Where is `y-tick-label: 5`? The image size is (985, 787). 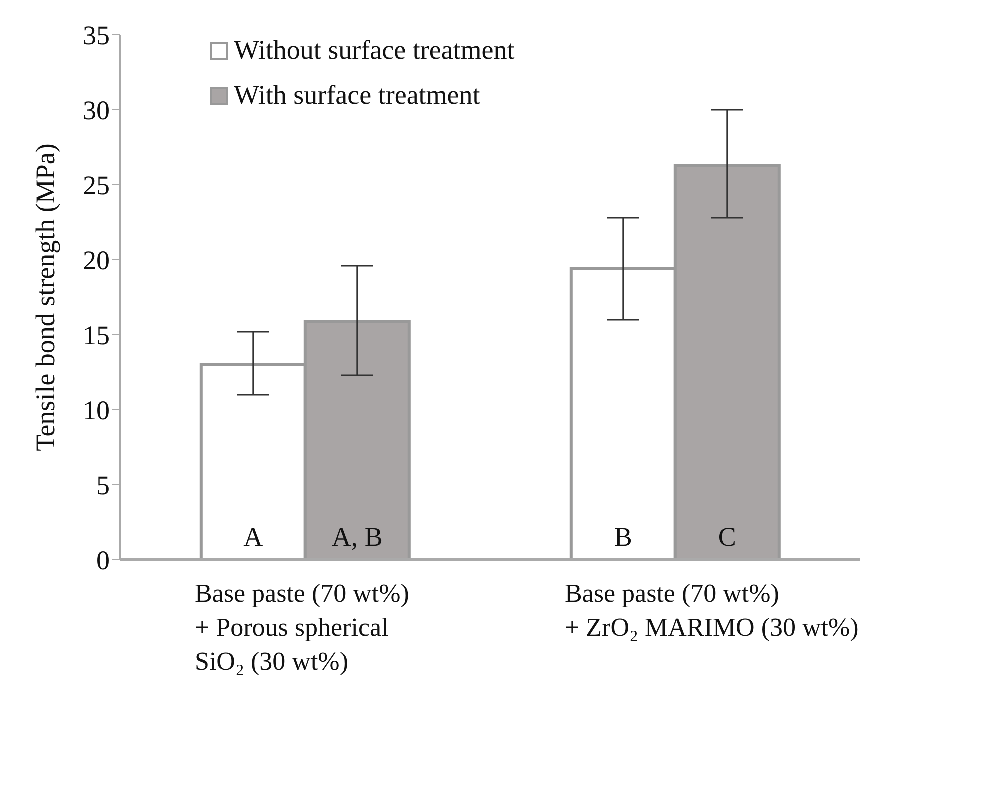
y-tick-label: 5 is located at coordinates (103, 485).